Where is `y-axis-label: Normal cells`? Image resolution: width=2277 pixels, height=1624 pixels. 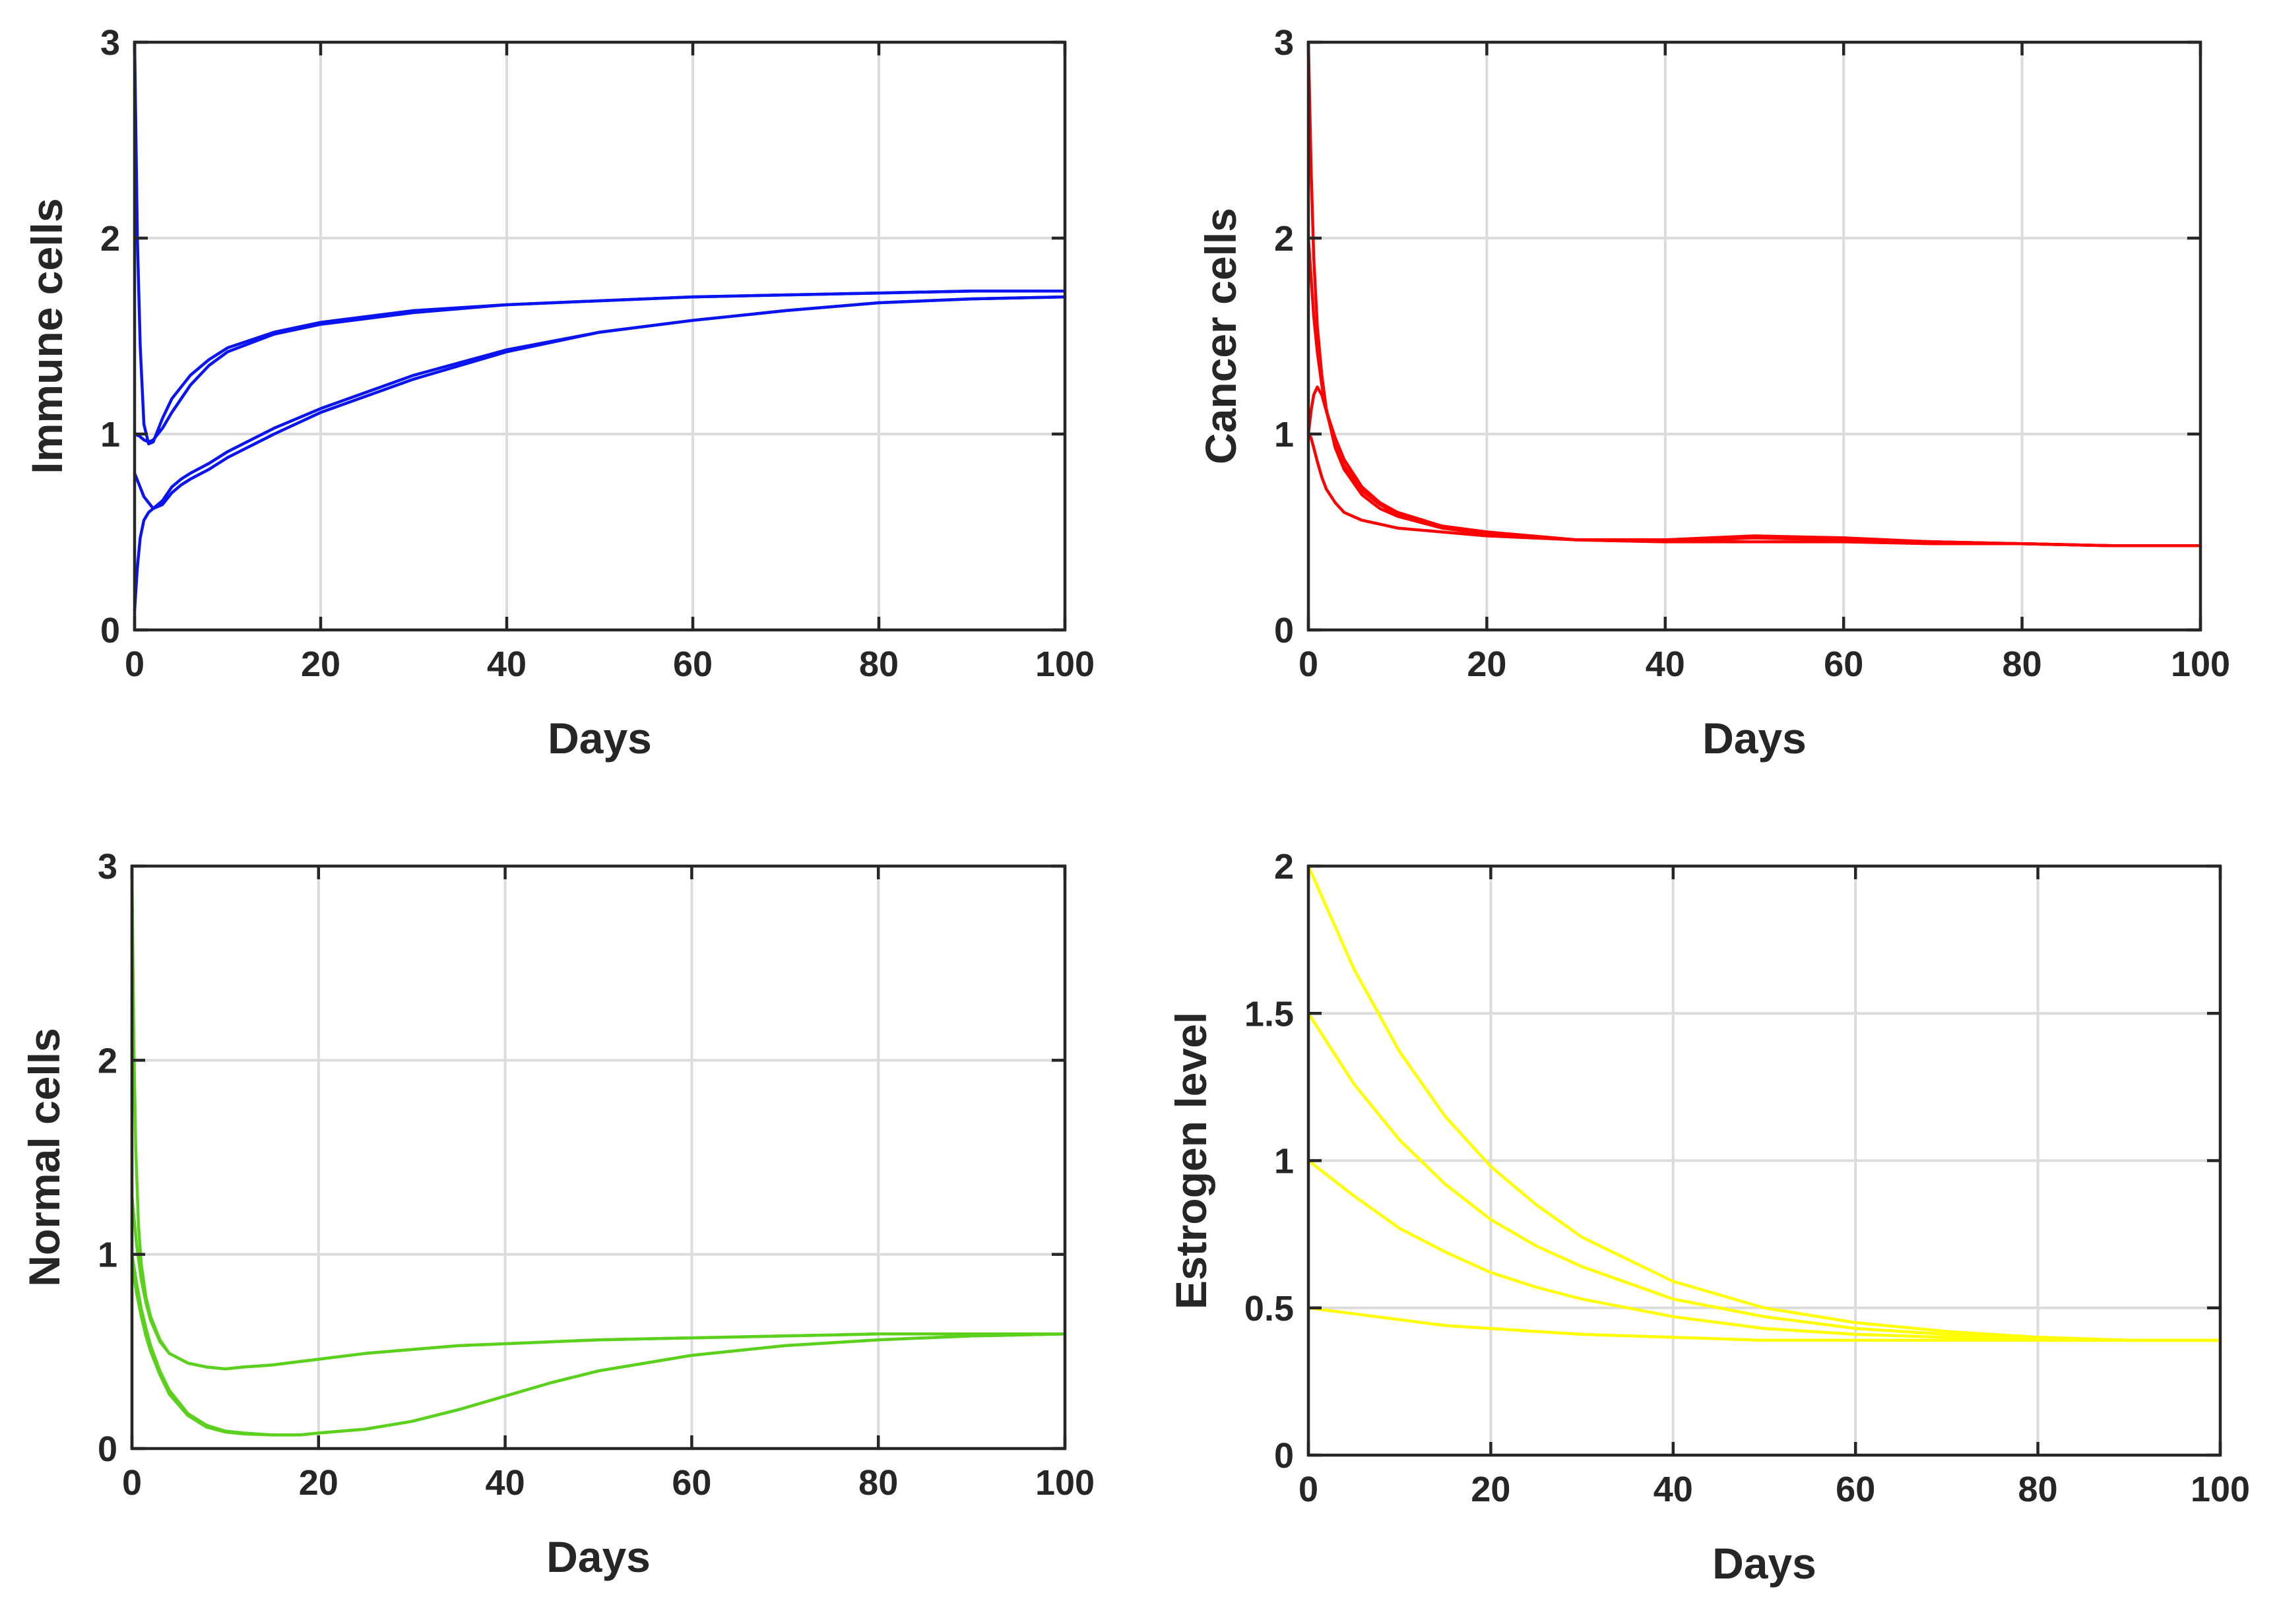 y-axis-label: Normal cells is located at coordinates (44, 1157).